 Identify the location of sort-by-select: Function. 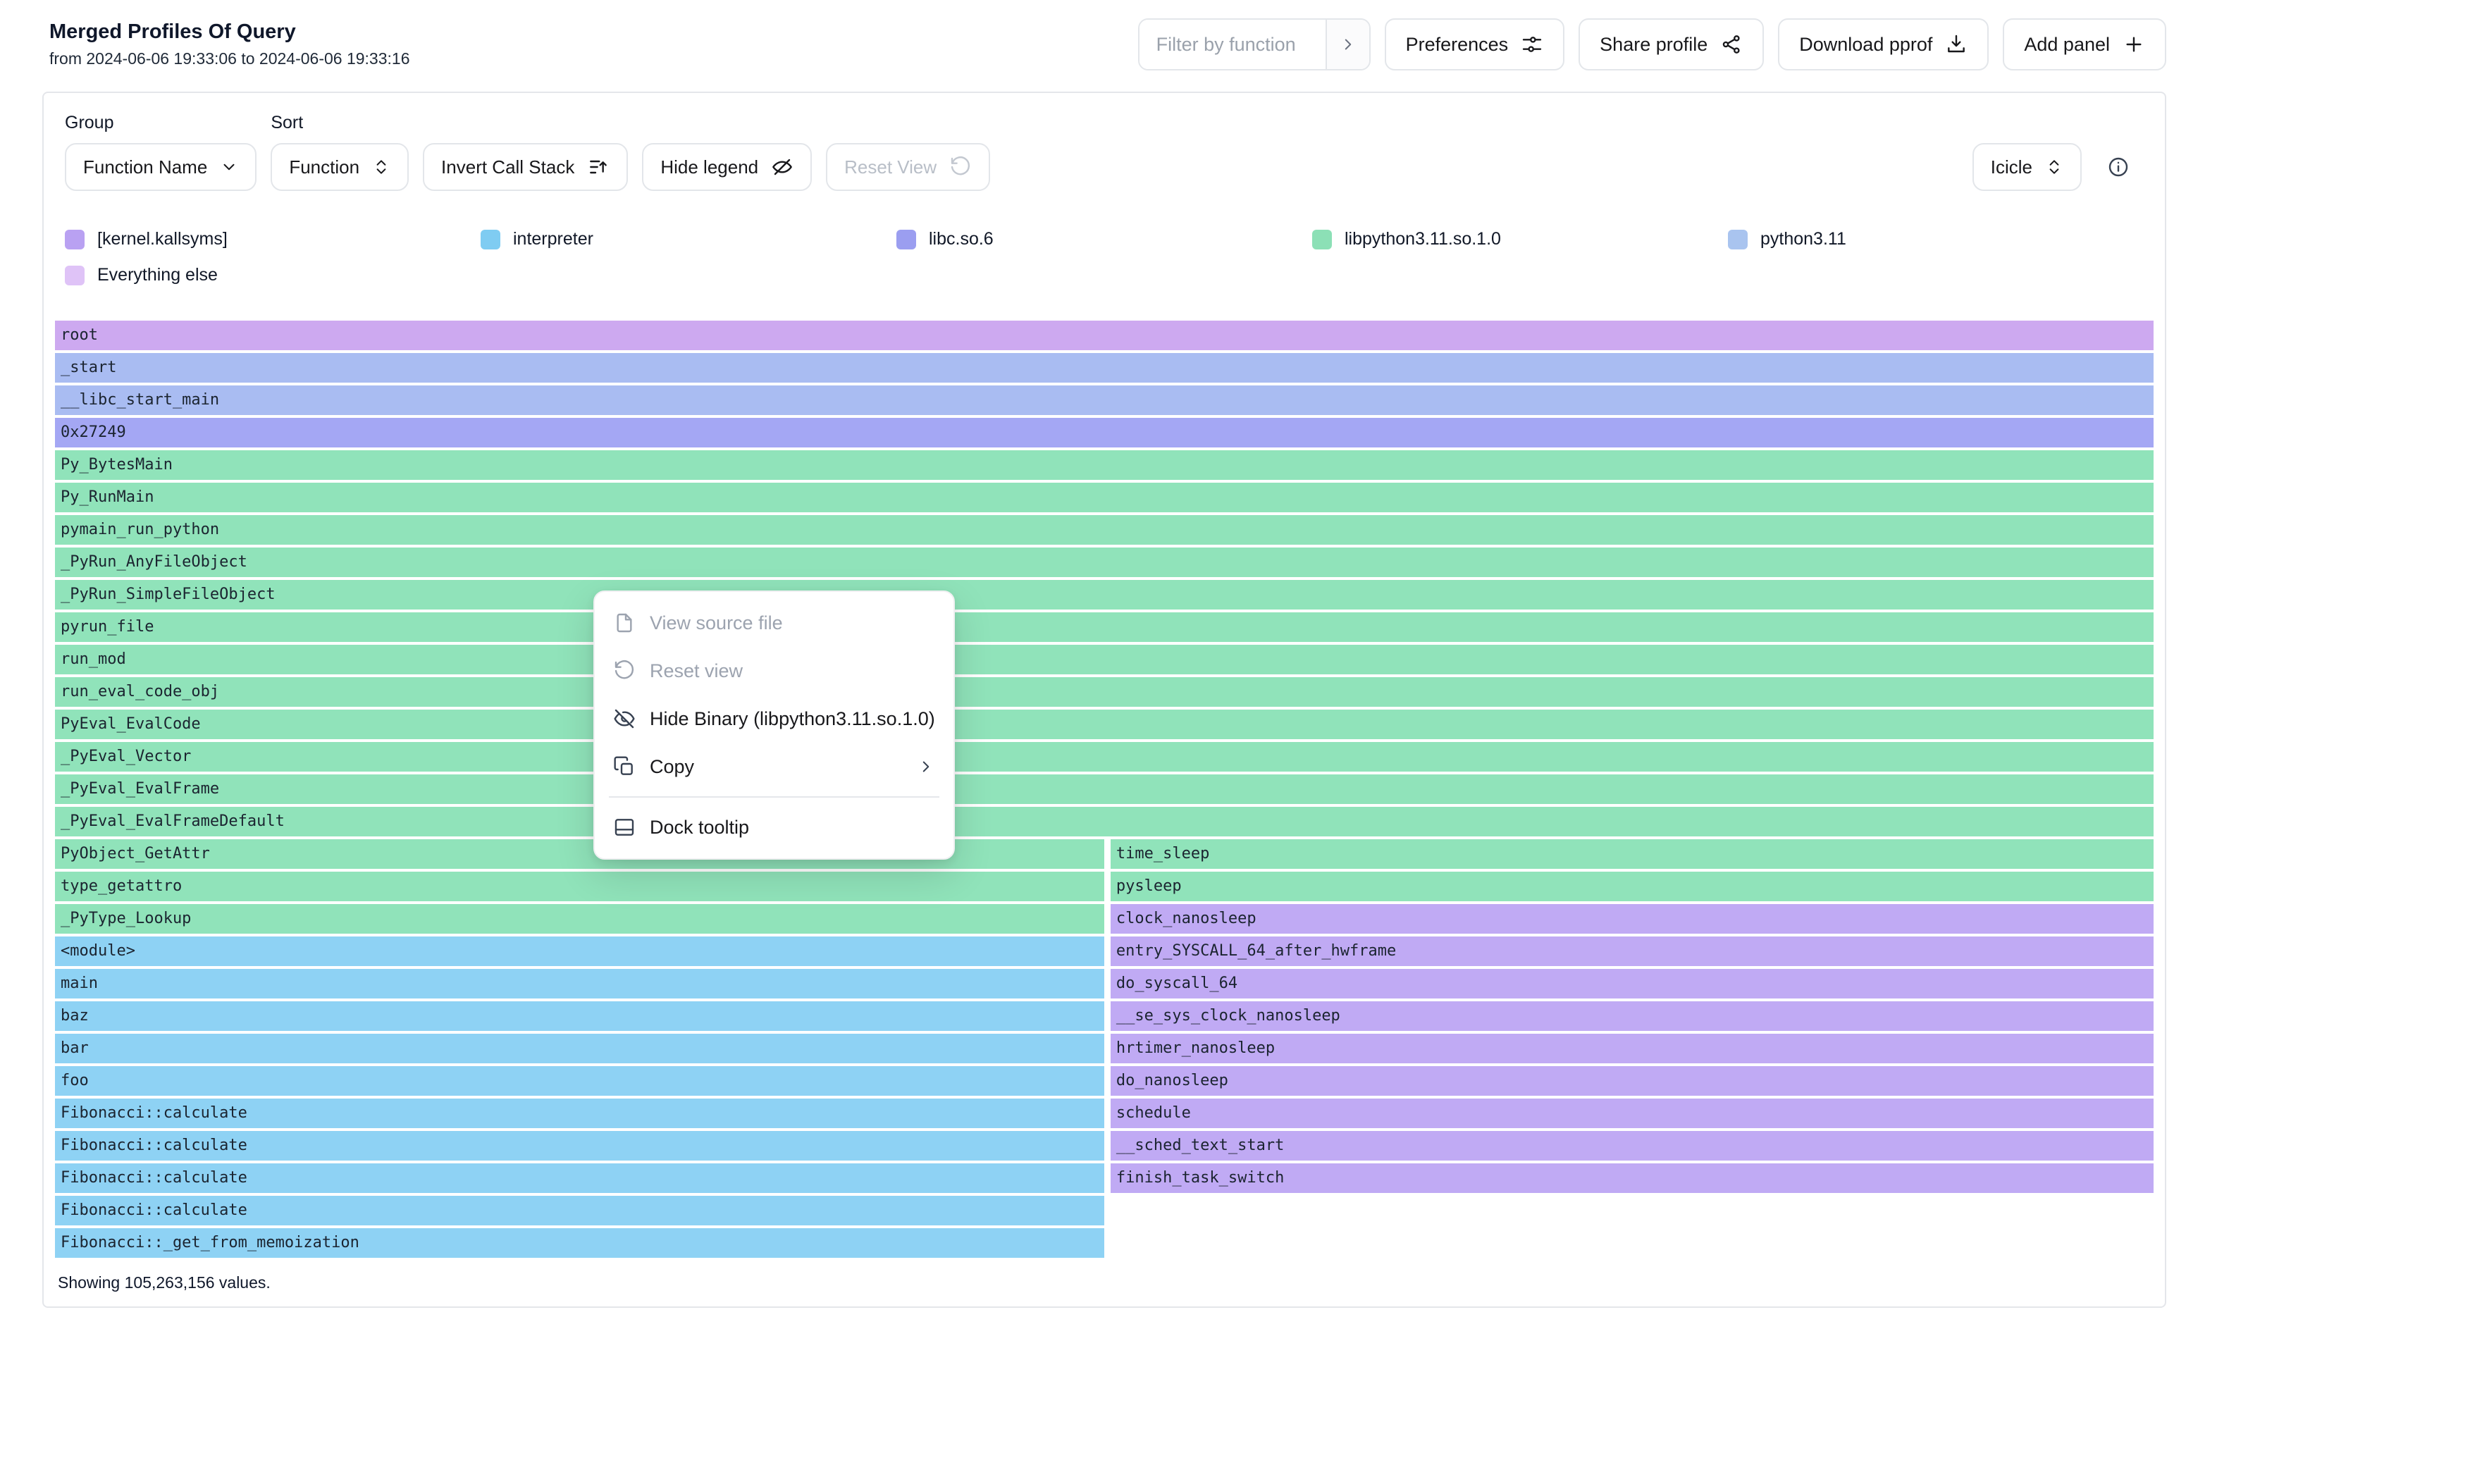
(340, 167).